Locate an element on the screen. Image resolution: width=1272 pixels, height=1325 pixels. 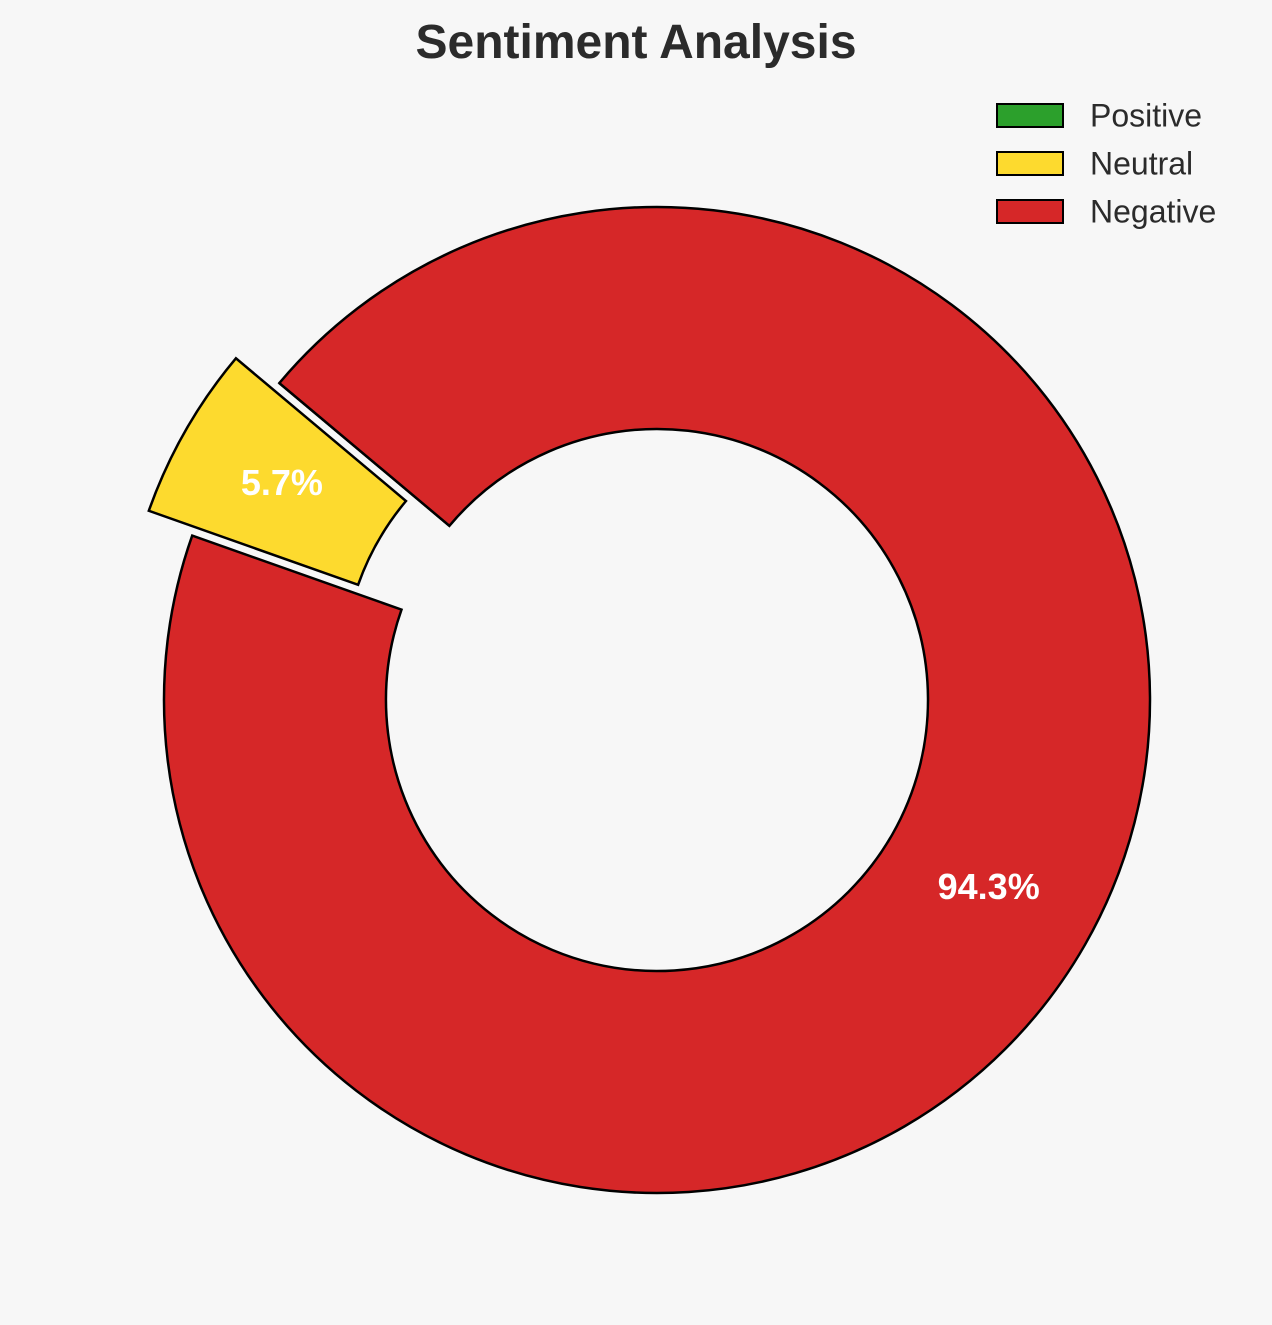
legend-label-positive: Positive is located at coordinates (1146, 116).